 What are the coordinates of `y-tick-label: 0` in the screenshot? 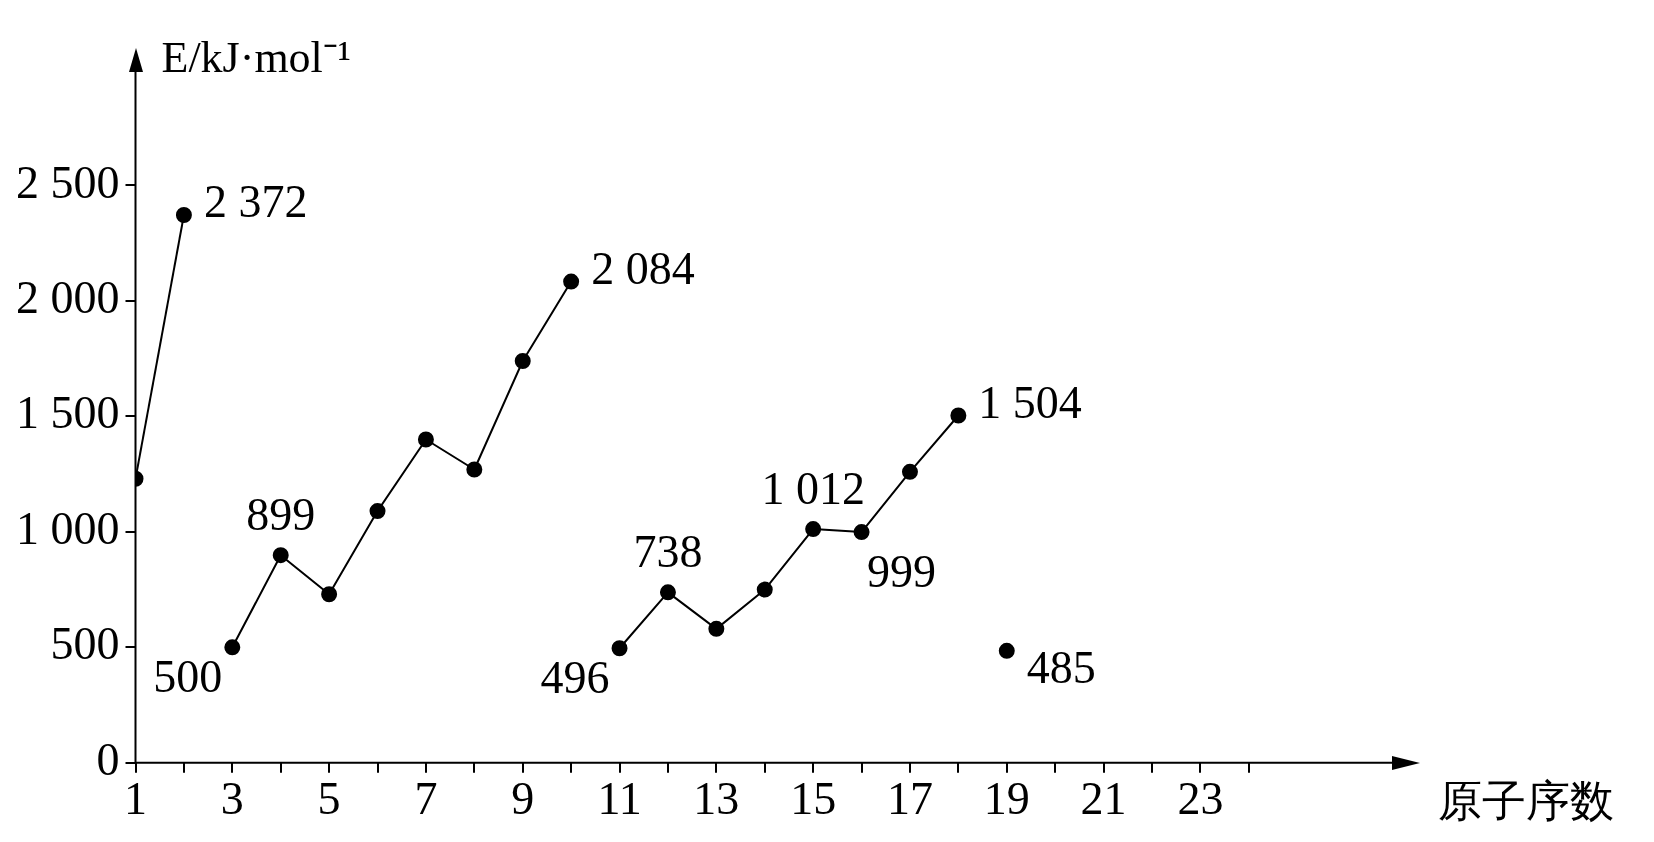 It's located at (108, 759).